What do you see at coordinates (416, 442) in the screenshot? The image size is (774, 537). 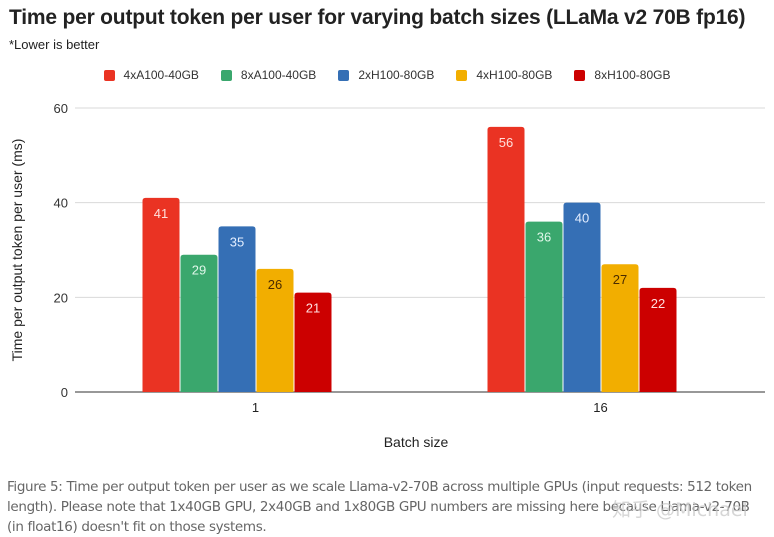 I see `x-axis-label: Batch size` at bounding box center [416, 442].